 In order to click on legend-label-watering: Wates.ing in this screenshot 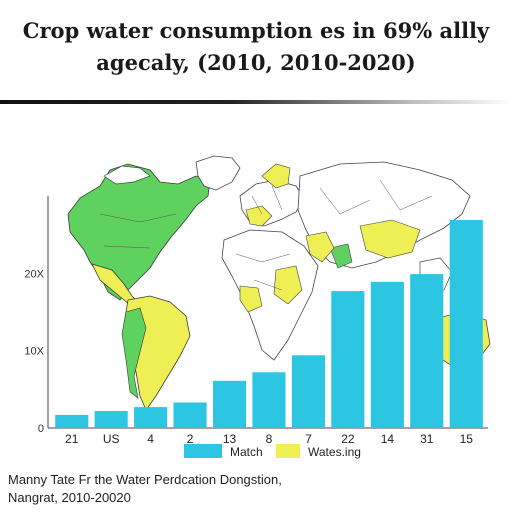, I will do `click(334, 452)`.